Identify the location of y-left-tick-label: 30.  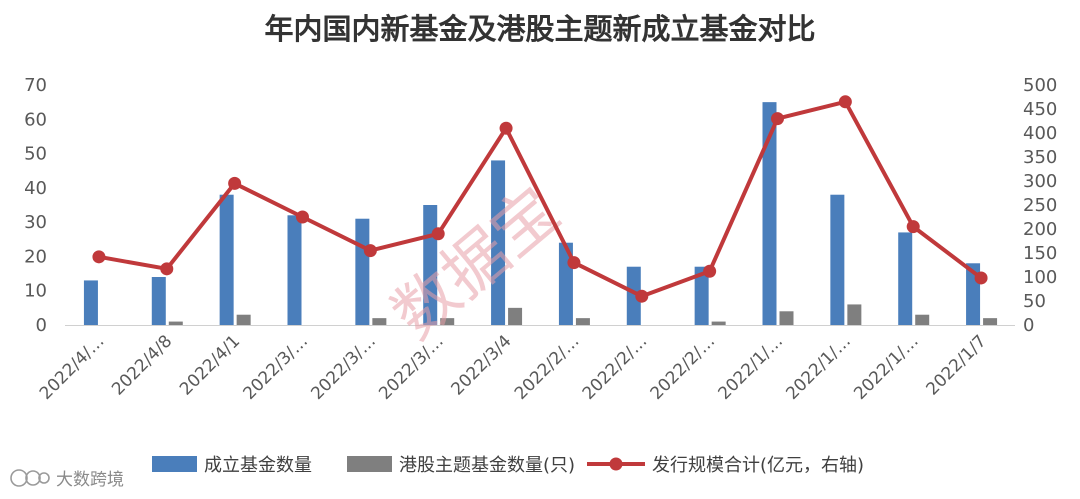
(35, 222).